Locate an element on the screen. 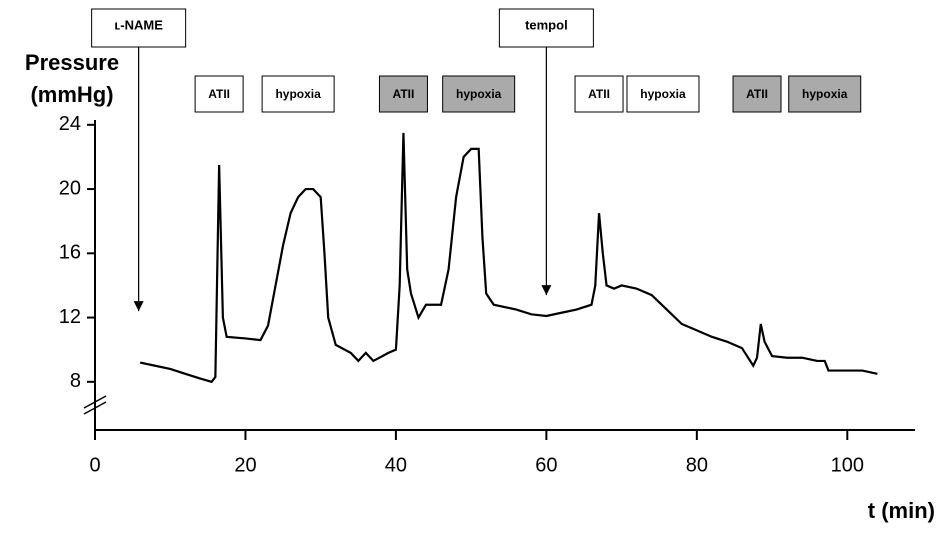 Image resolution: width=941 pixels, height=534 pixels. x-tick-label: 60 is located at coordinates (546, 465).